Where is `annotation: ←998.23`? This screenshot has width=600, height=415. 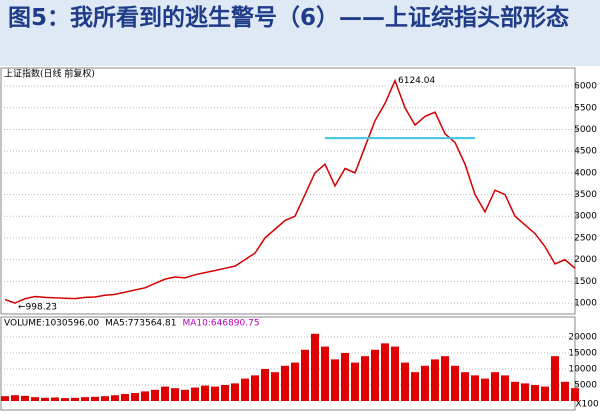 annotation: ←998.23 is located at coordinates (37, 308).